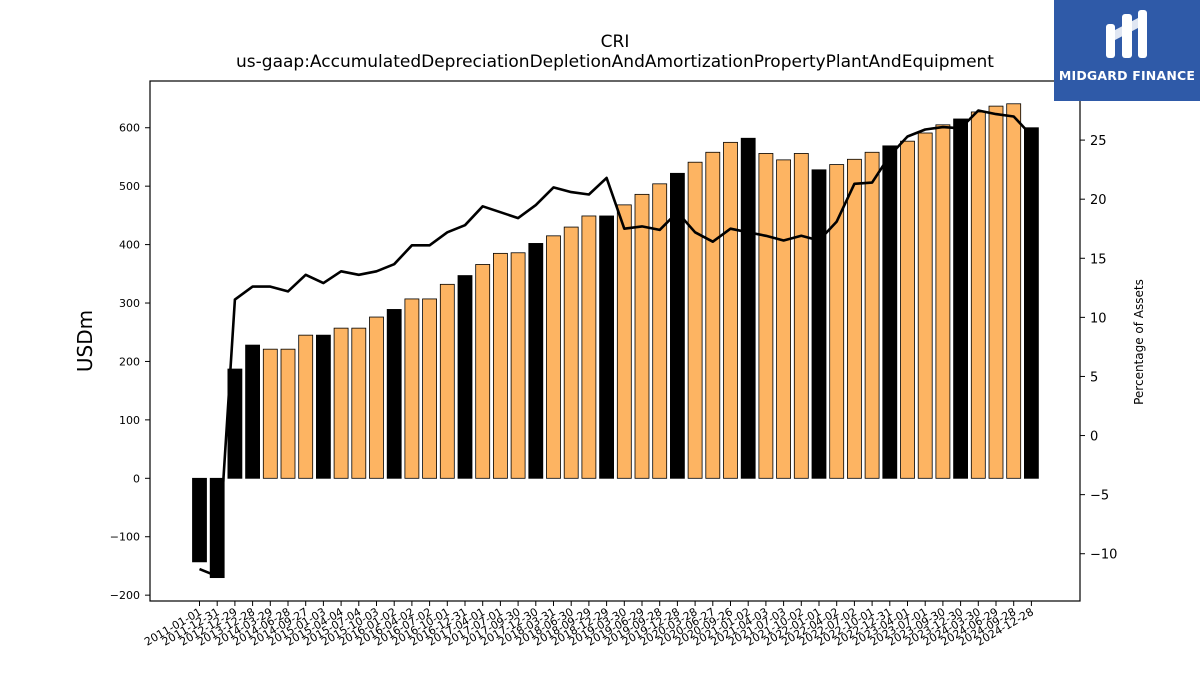 This screenshot has width=1200, height=675. Describe the element at coordinates (129, 186) in the screenshot. I see `y-tick-label: 500` at that location.